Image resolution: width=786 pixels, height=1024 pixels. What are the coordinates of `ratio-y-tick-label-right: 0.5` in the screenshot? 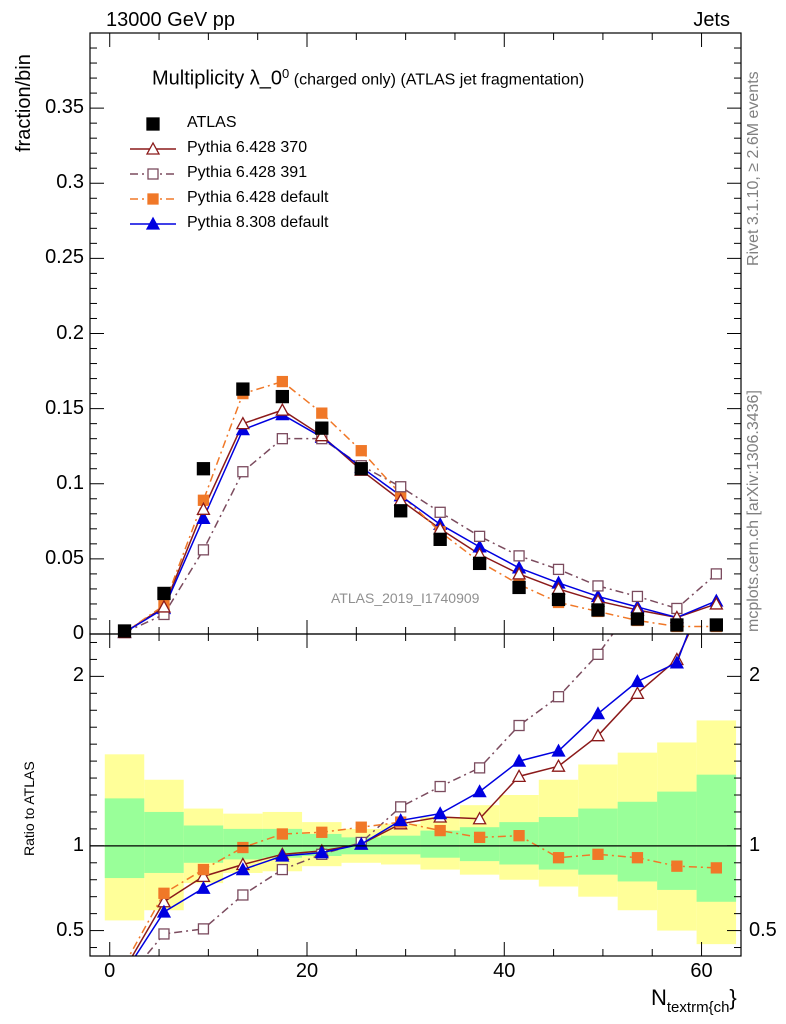 It's located at (763, 929).